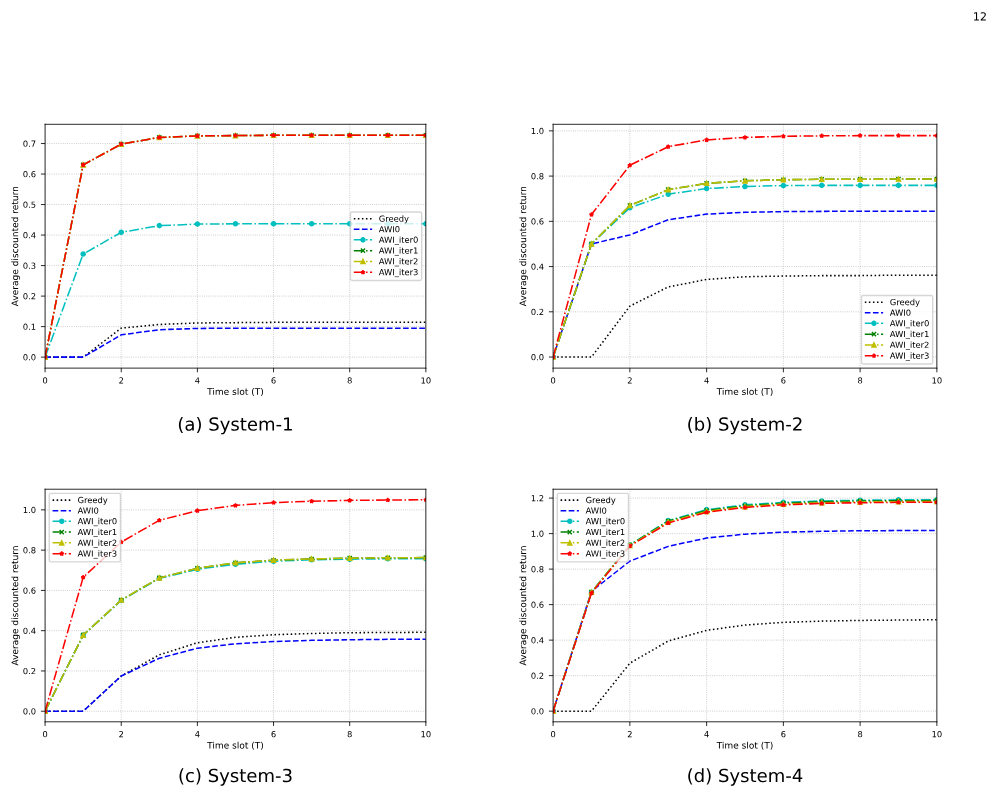 Image resolution: width=1002 pixels, height=802 pixels. What do you see at coordinates (235, 777) in the screenshot?
I see `text: (c) System-3` at bounding box center [235, 777].